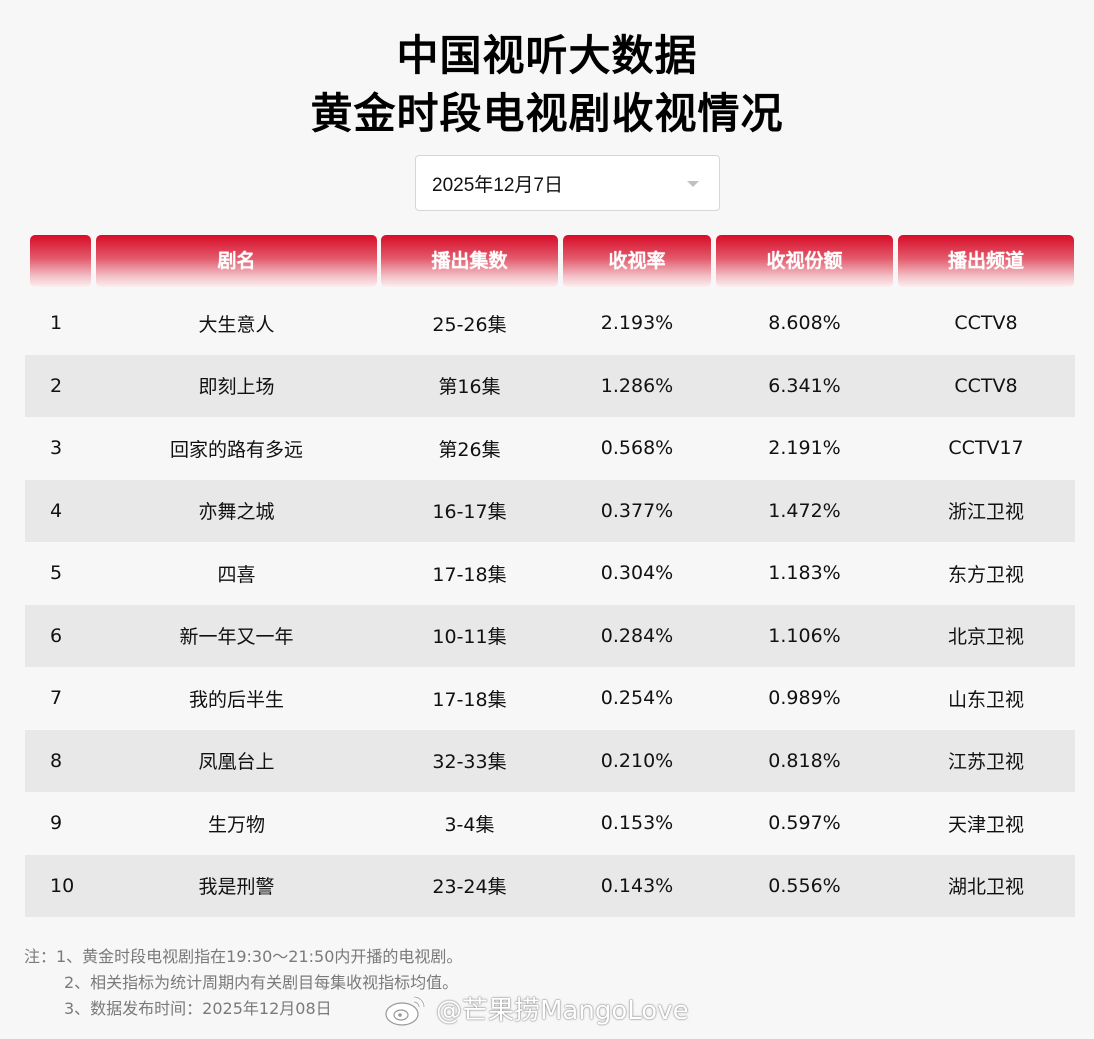 This screenshot has width=1094, height=1039. I want to click on cell-rating: 0.143%, so click(637, 885).